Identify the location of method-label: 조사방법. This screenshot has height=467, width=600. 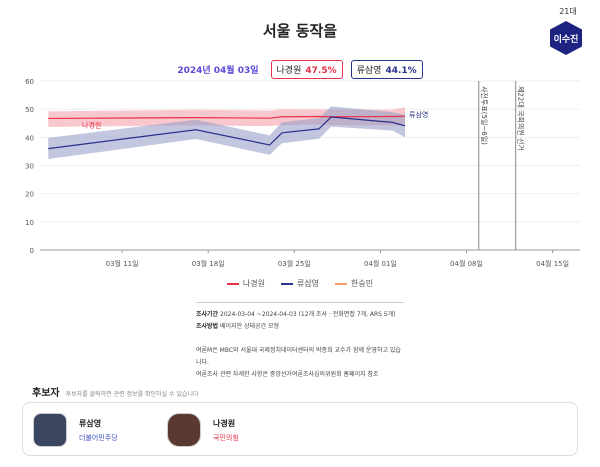
(207, 326).